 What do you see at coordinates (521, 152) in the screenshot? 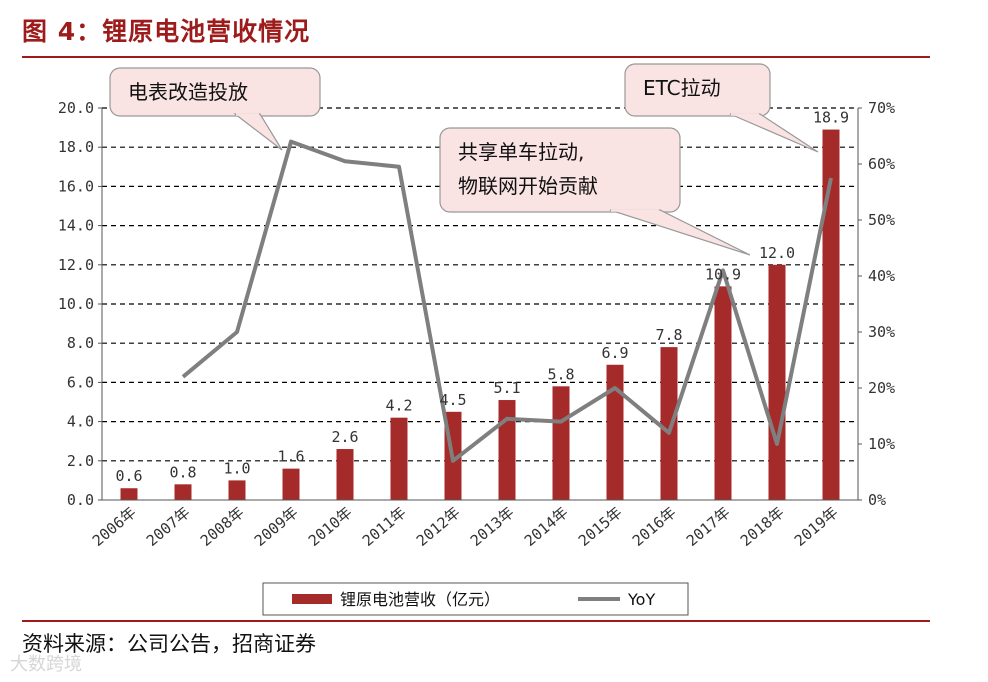
I see `callout-text: 共享单车拉动,` at bounding box center [521, 152].